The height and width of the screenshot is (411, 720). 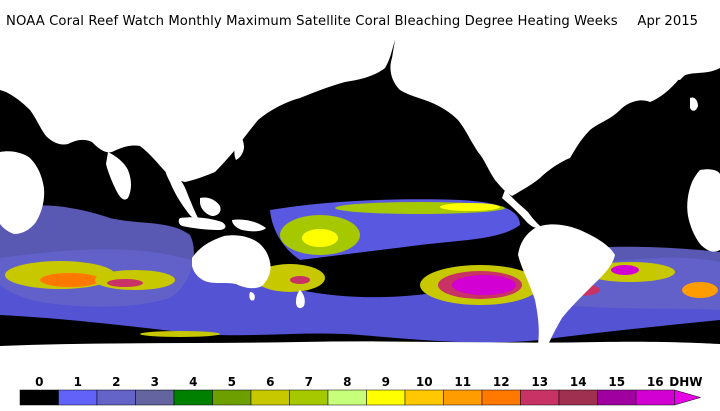 What do you see at coordinates (470, 207) in the screenshot?
I see `hotspot-equator-yellow` at bounding box center [470, 207].